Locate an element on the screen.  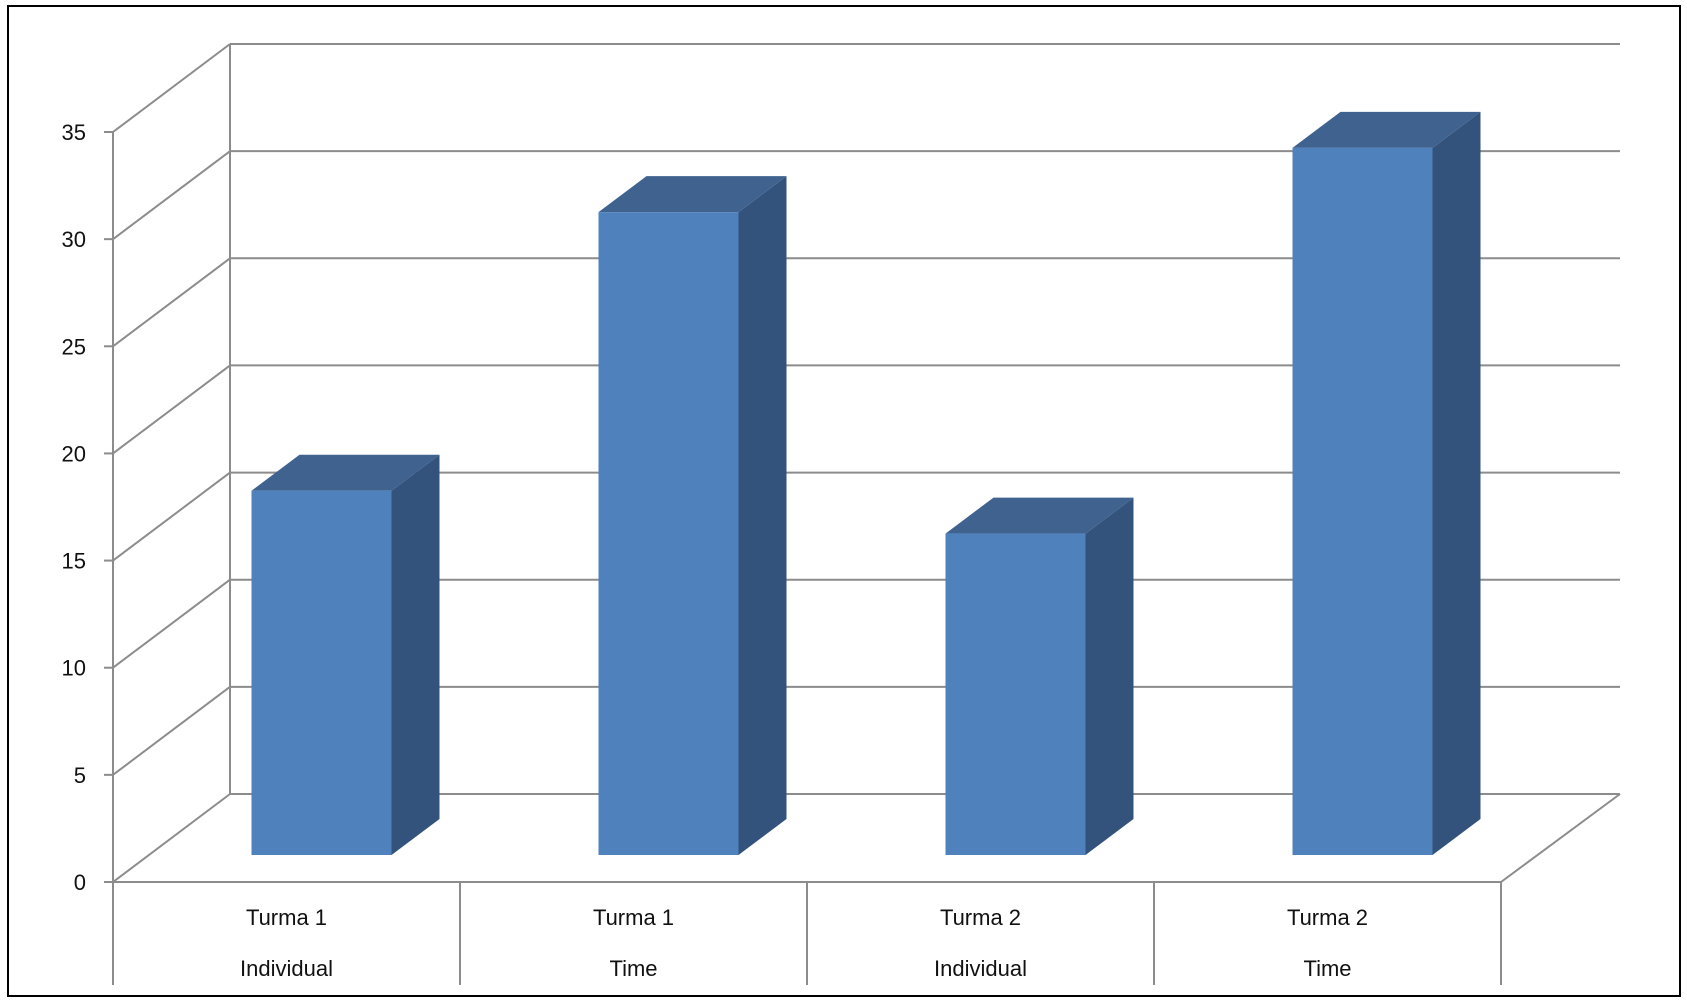
y-tick-label: 15 is located at coordinates (74, 561).